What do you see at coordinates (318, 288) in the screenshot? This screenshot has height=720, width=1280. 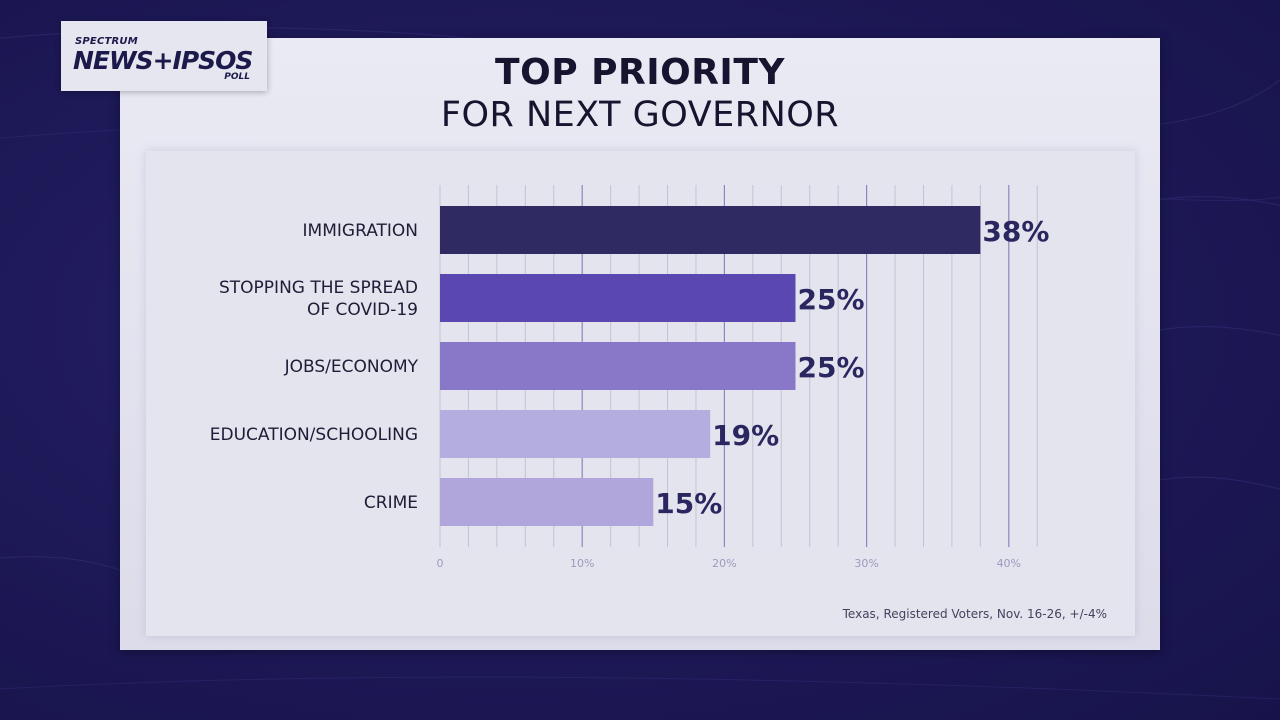 I see `category-label: STOPPING THE SPREAD` at bounding box center [318, 288].